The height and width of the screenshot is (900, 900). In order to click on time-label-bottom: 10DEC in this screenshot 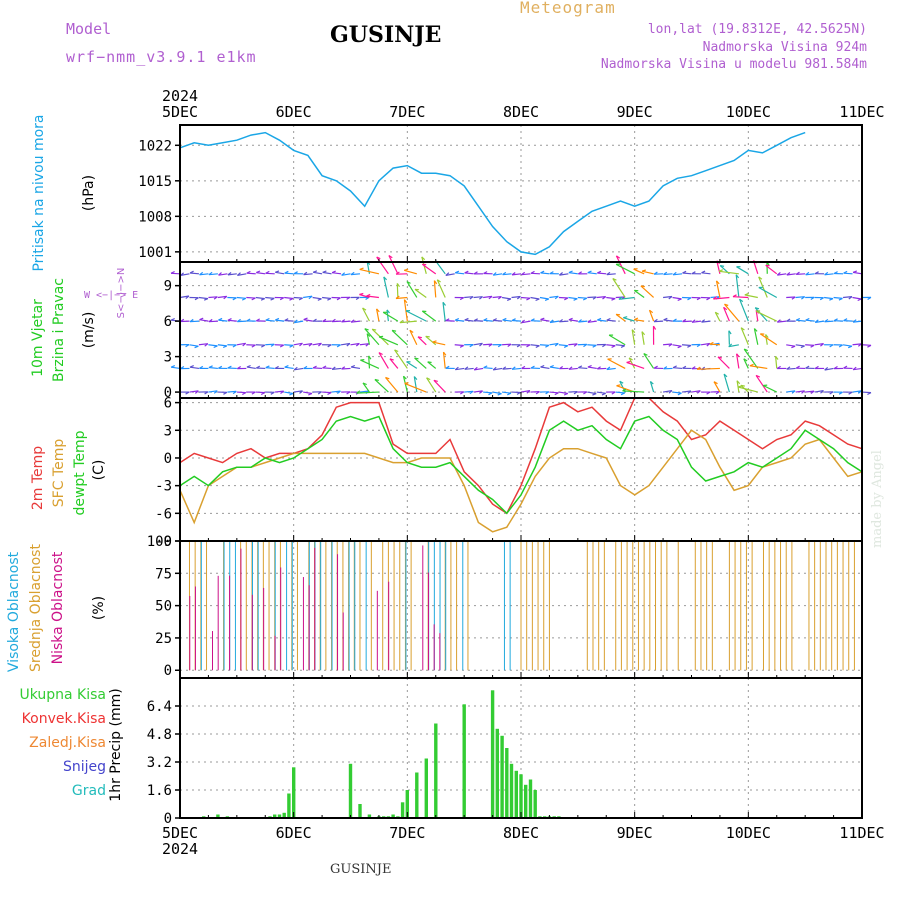, I will do `click(748, 833)`.